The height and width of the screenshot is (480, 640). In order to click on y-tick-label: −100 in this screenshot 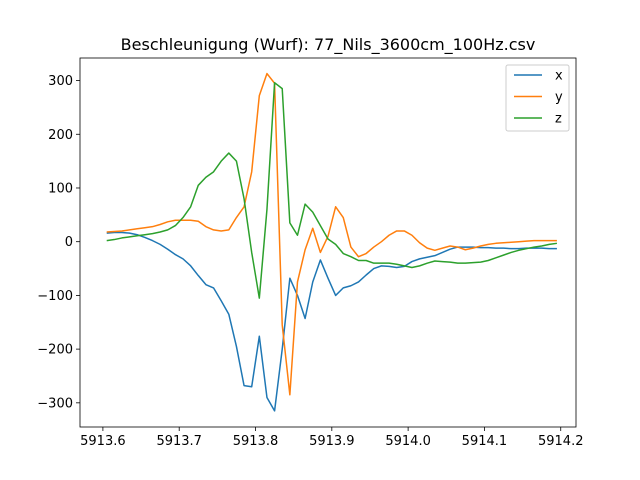, I will do `click(55, 296)`.